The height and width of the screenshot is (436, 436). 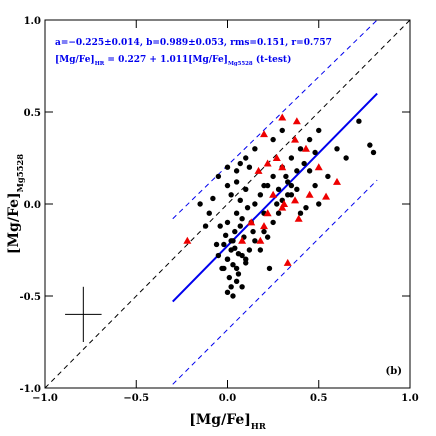 I want to click on annotation-part: HR, so click(x=100, y=64).